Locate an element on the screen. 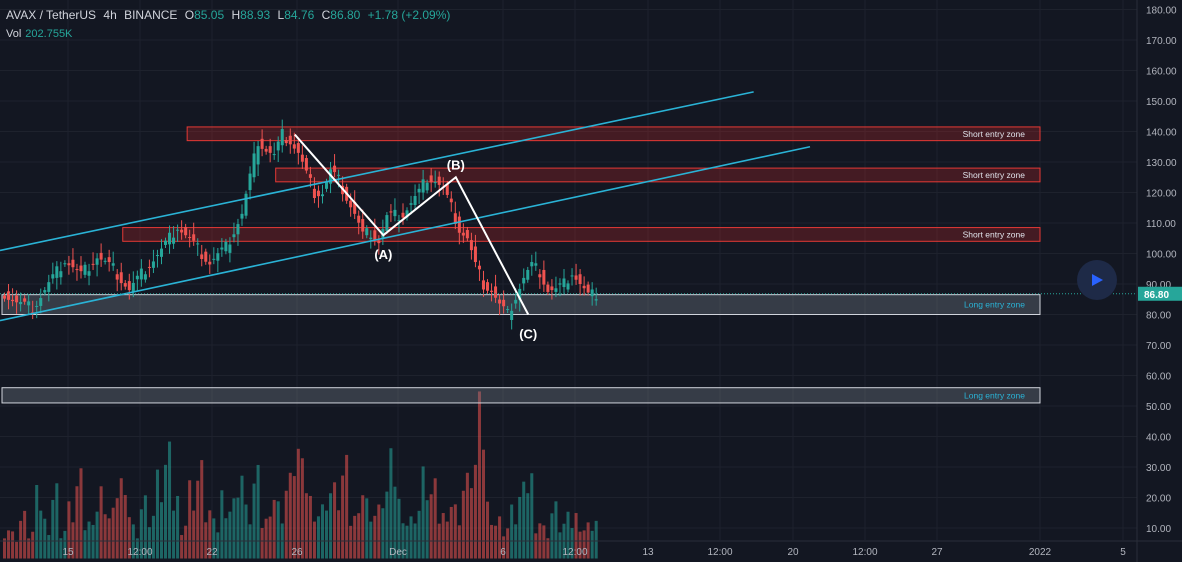  open-label: O is located at coordinates (189, 15).